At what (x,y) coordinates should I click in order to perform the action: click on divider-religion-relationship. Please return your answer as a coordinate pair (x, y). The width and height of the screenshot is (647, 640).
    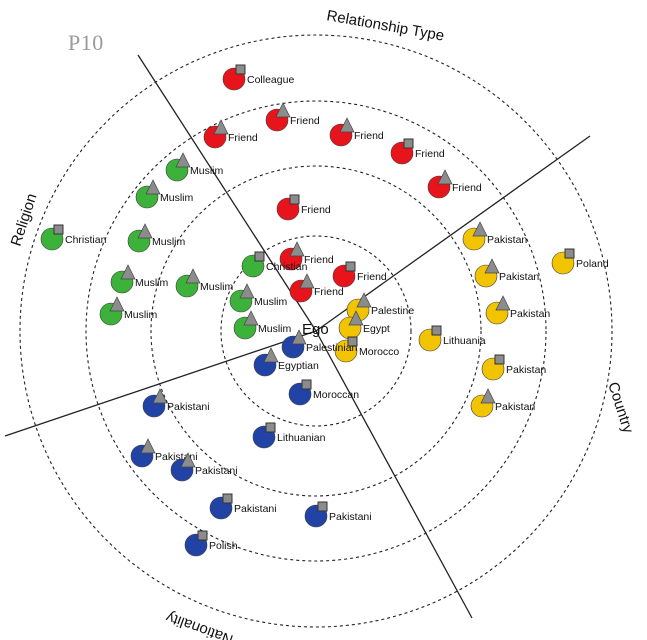
    Looking at the image, I should click on (227, 193).